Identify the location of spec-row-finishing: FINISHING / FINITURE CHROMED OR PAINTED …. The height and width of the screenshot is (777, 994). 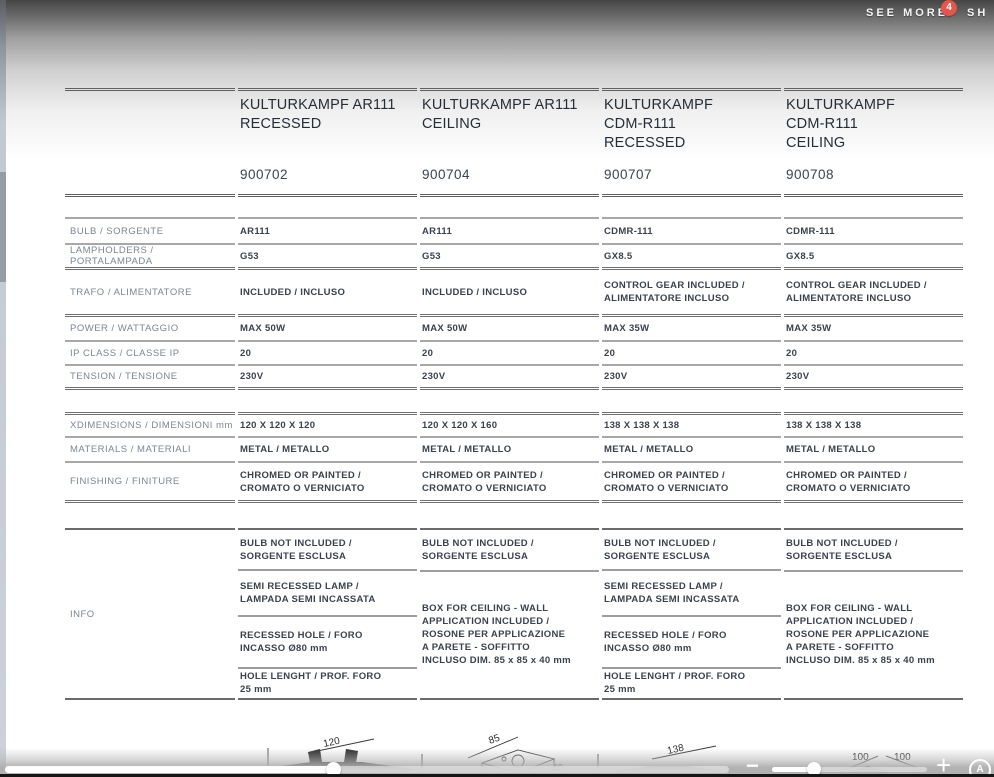
(514, 483).